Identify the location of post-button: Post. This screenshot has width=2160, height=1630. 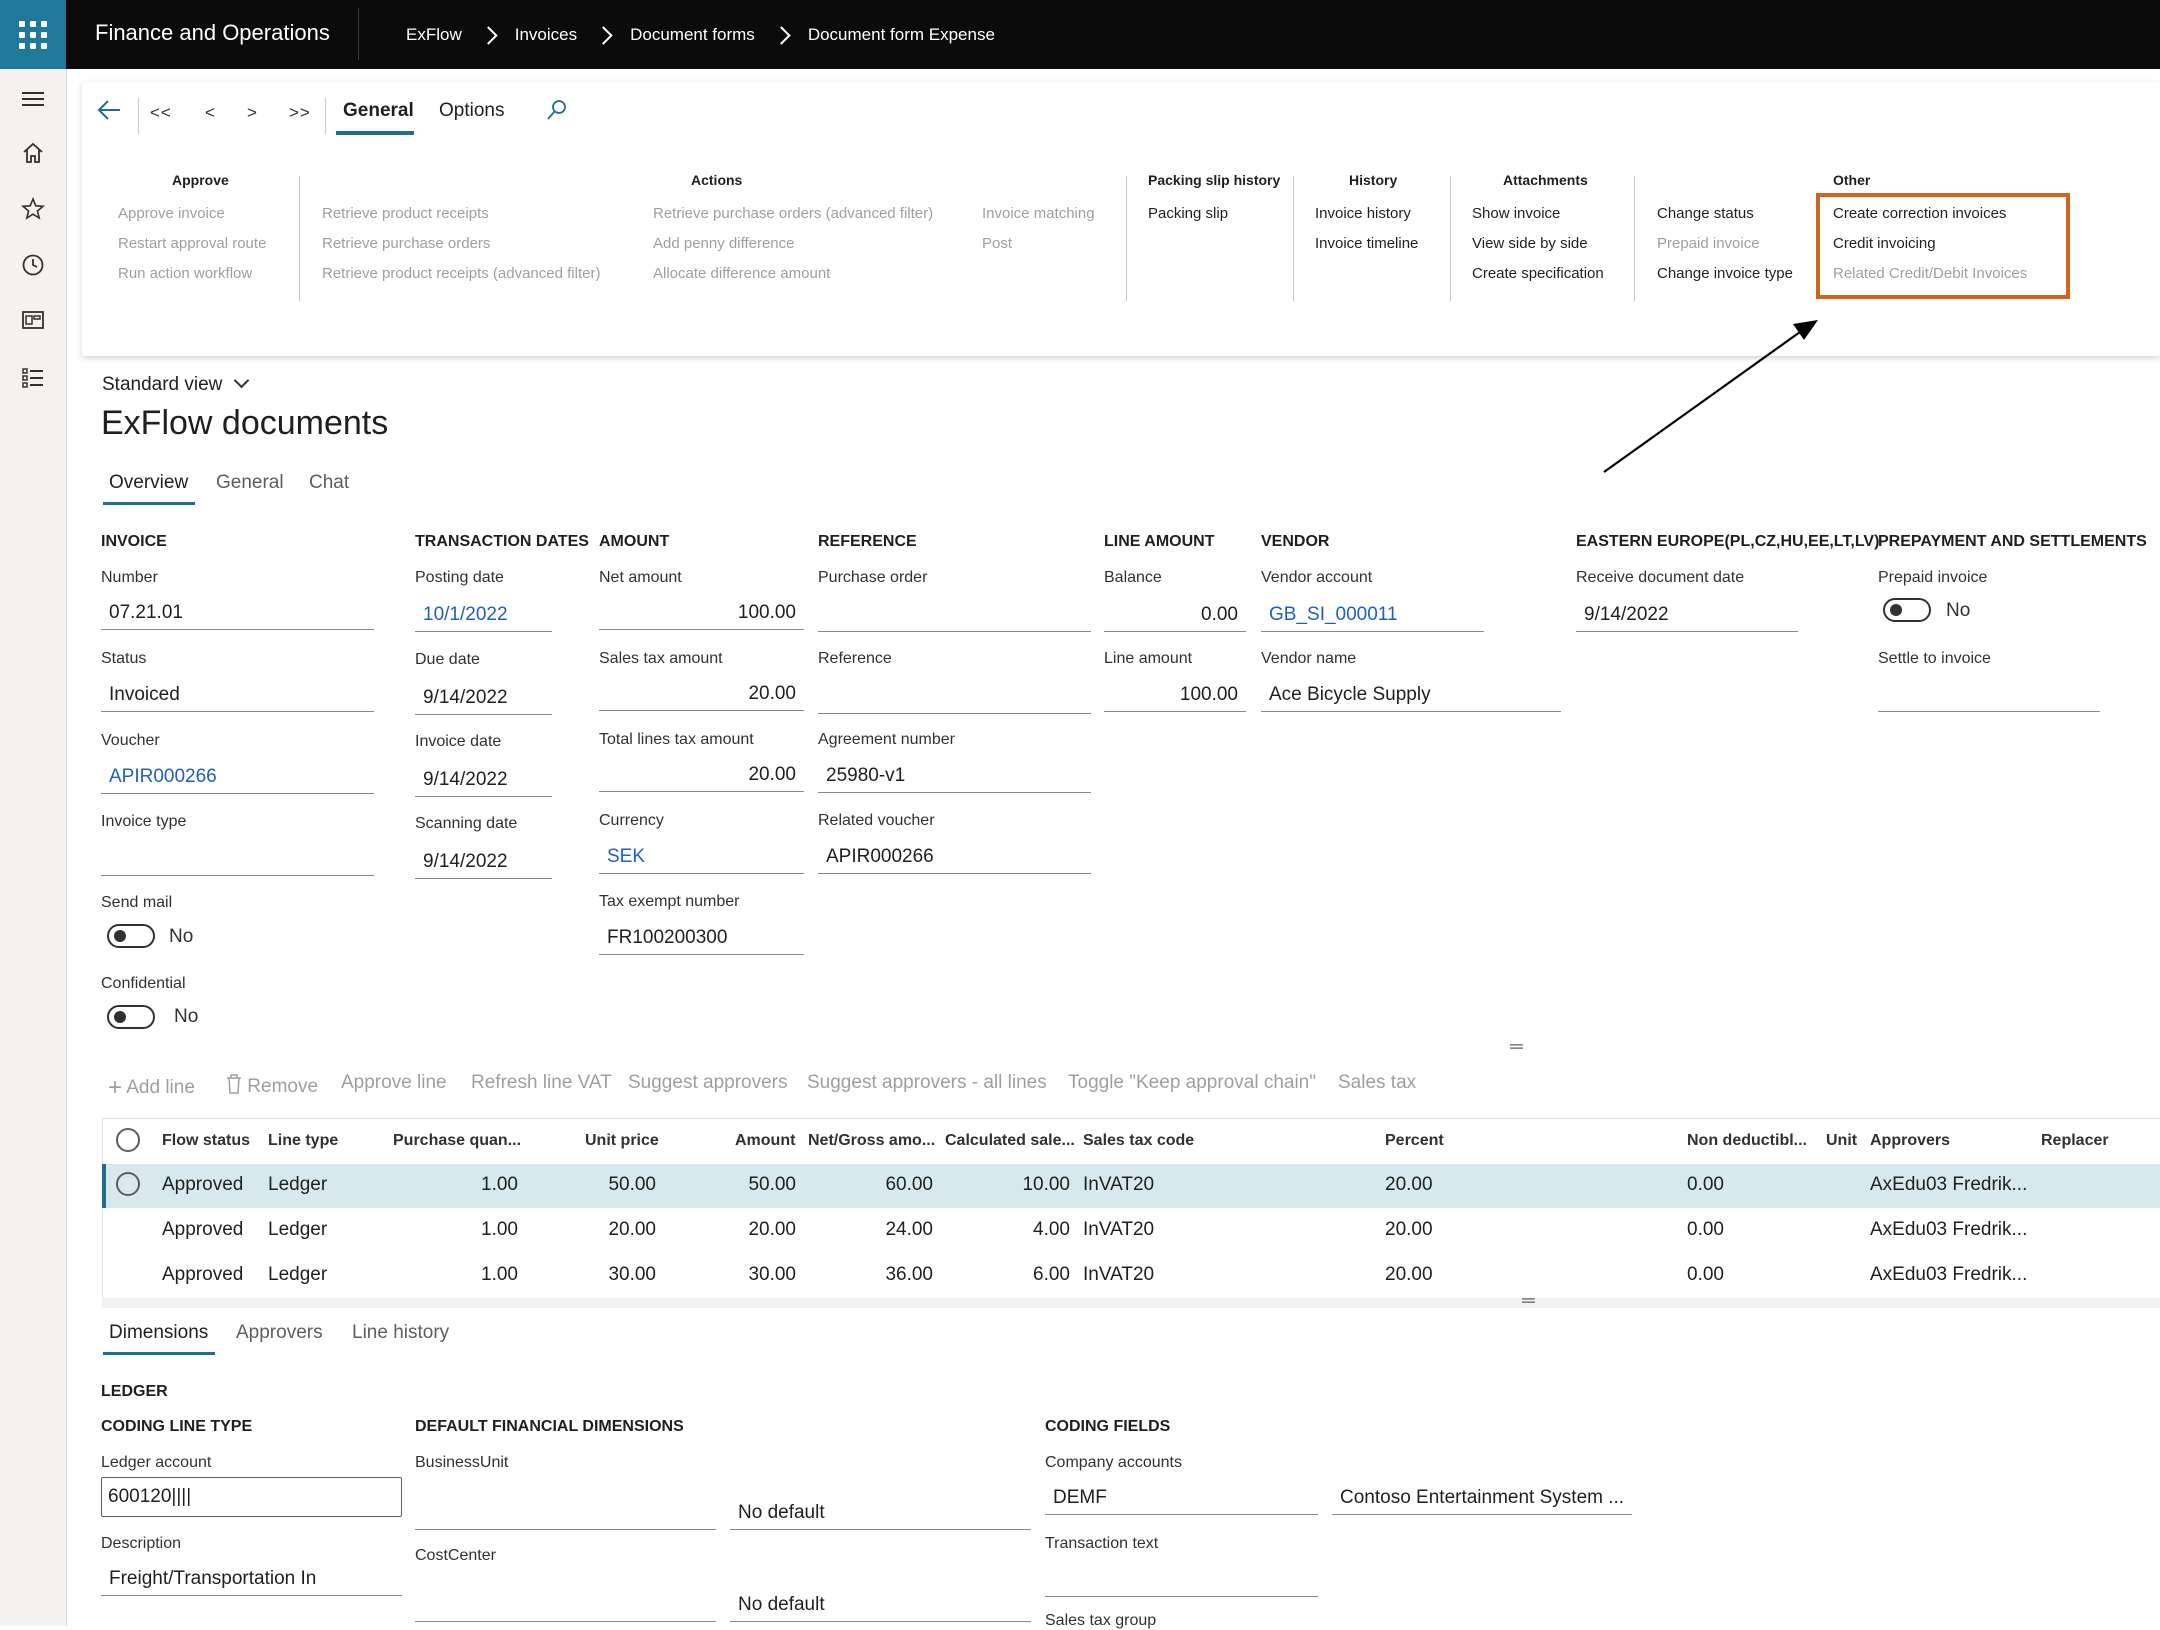
(997, 243).